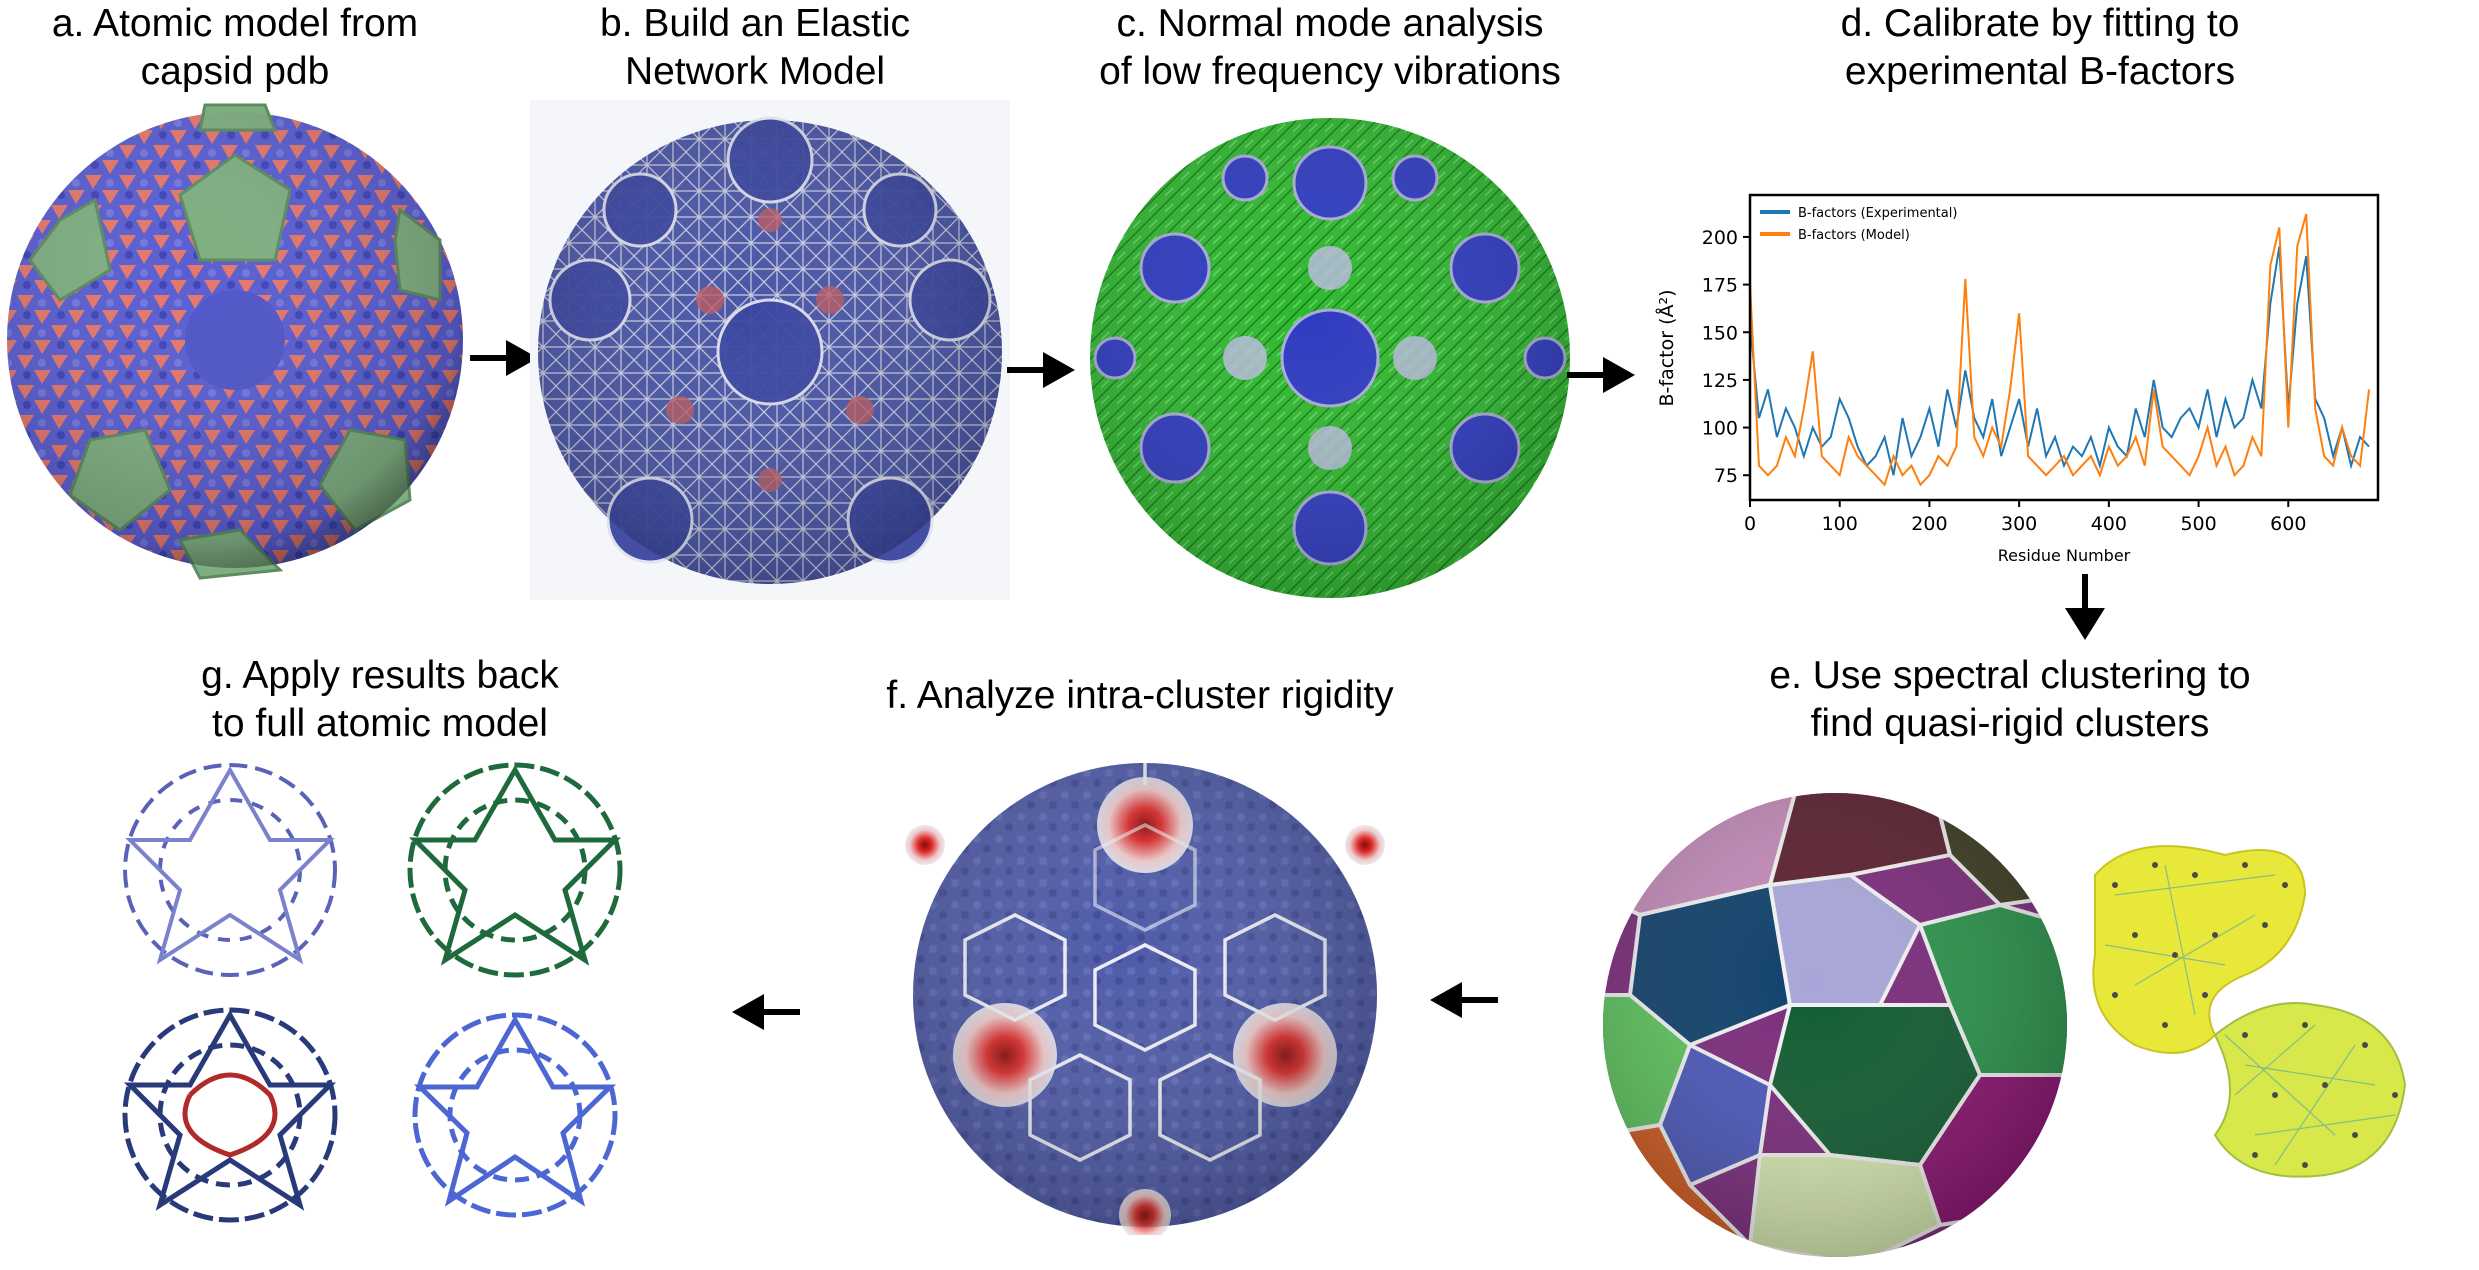  Describe the element at coordinates (2040, 23) in the screenshot. I see `panel-d-title-line1: d. Calibrate by fitting to` at that location.